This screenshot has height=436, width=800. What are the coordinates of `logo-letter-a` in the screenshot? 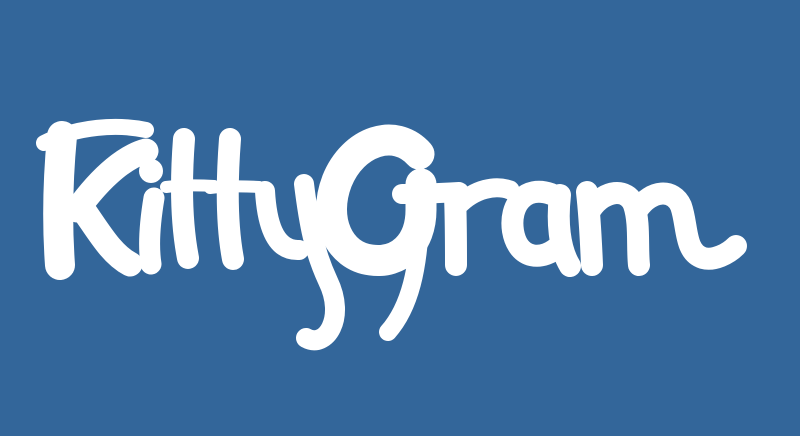 It's located at (541, 229).